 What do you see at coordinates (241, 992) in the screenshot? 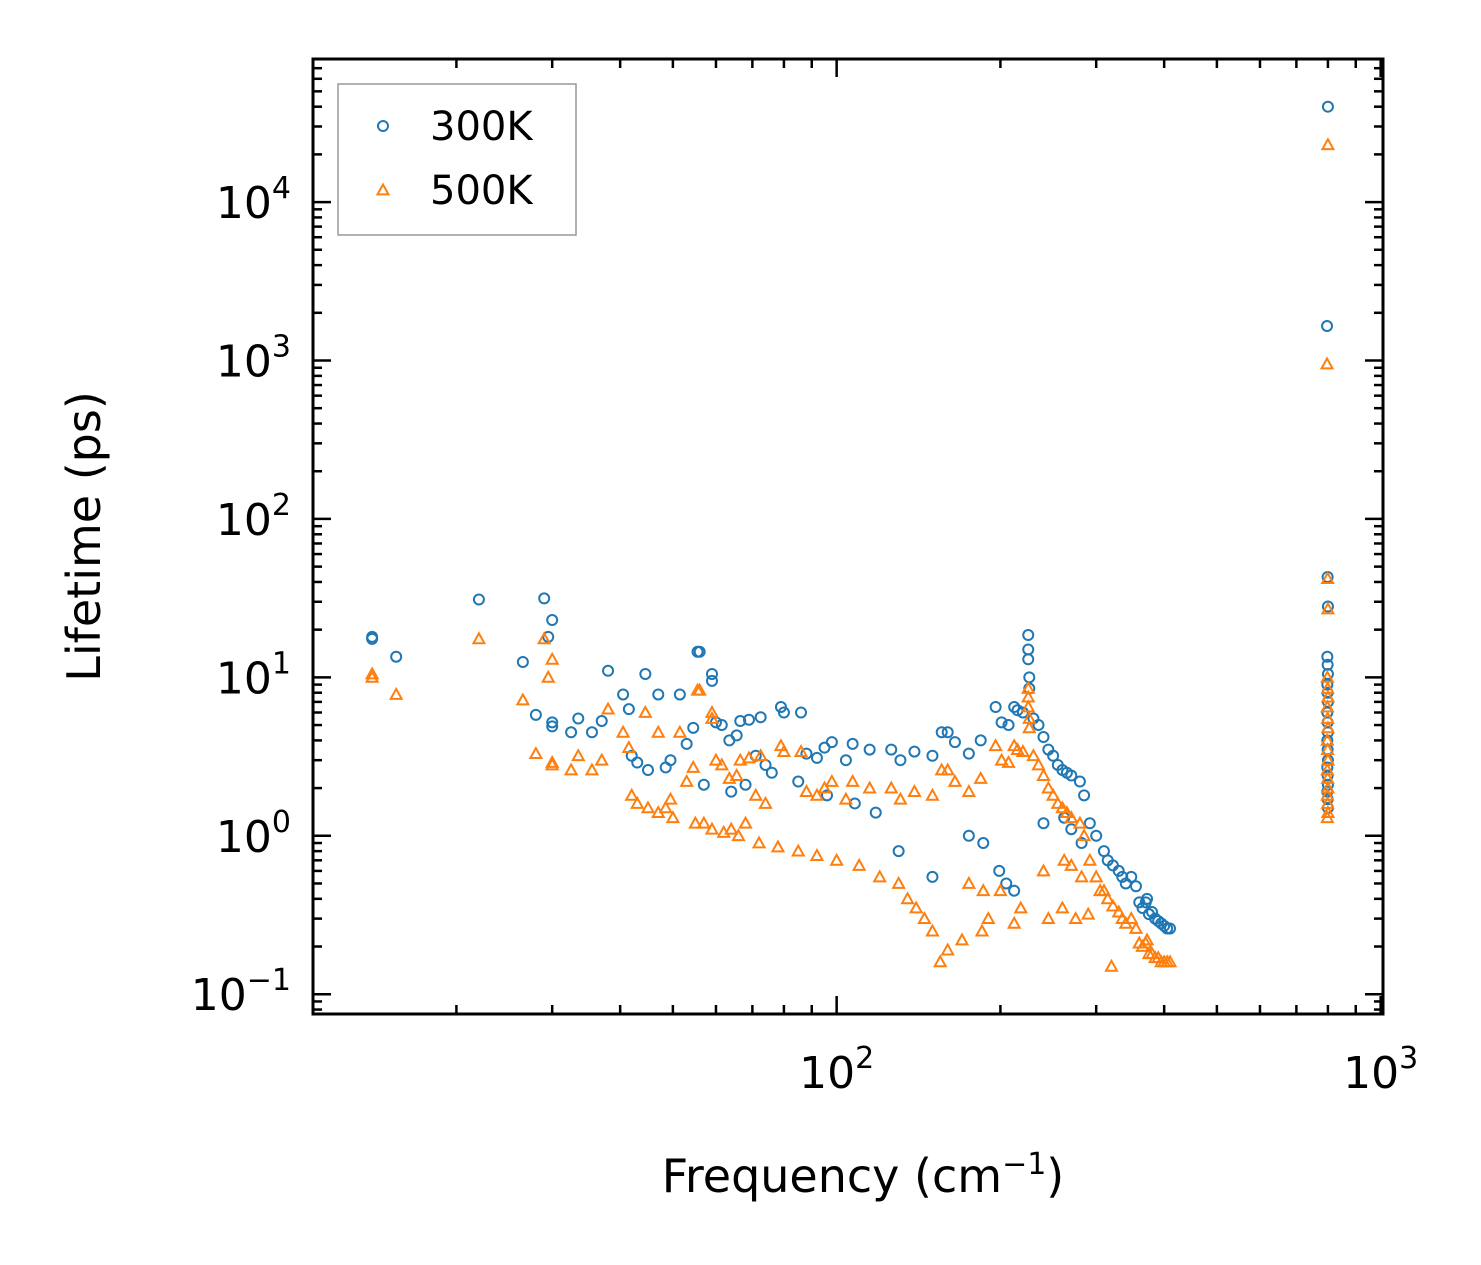
I see `y-tick-label: 10⁻¹` at bounding box center [241, 992].